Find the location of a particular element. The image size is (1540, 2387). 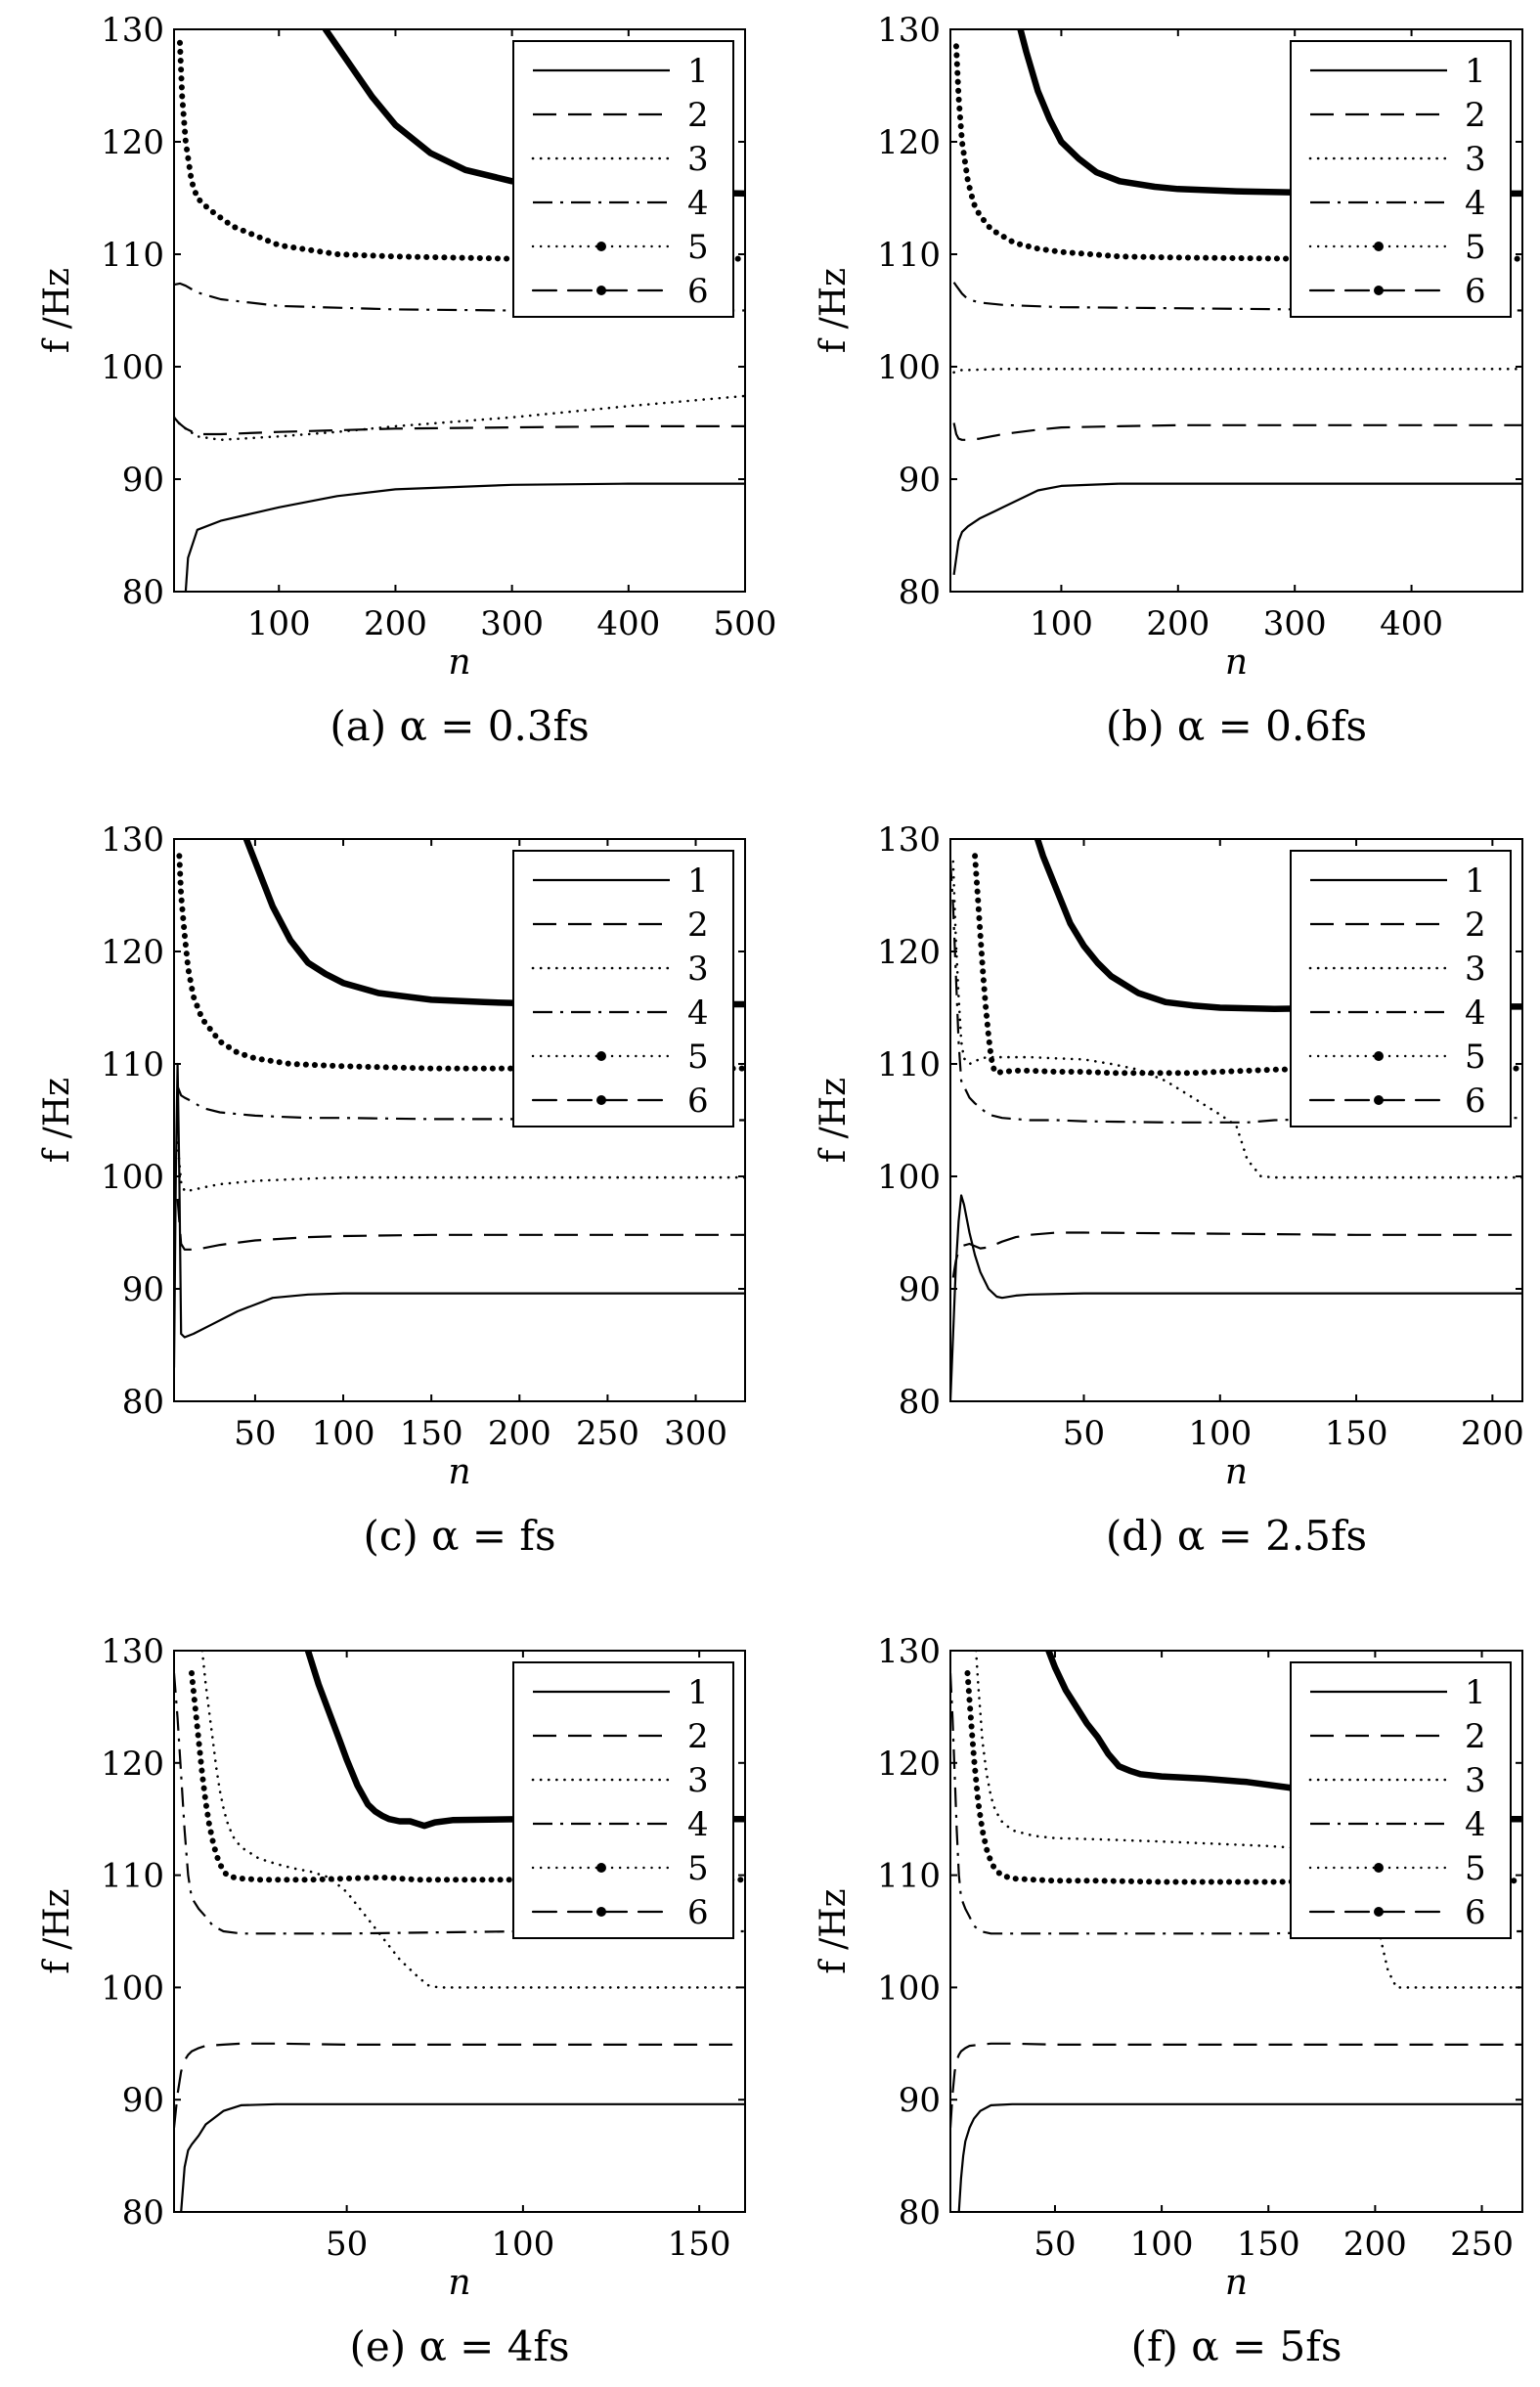

x-tick-label: 50 is located at coordinates (1055, 2244).